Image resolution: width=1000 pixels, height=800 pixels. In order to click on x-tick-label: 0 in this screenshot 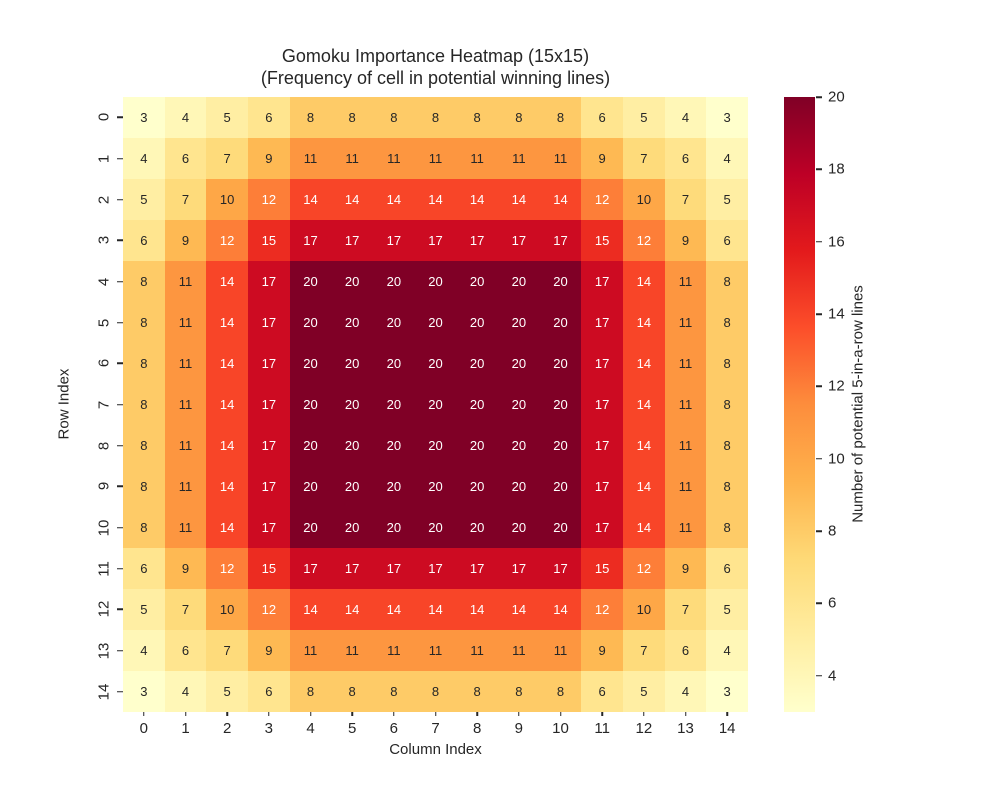, I will do `click(143, 728)`.